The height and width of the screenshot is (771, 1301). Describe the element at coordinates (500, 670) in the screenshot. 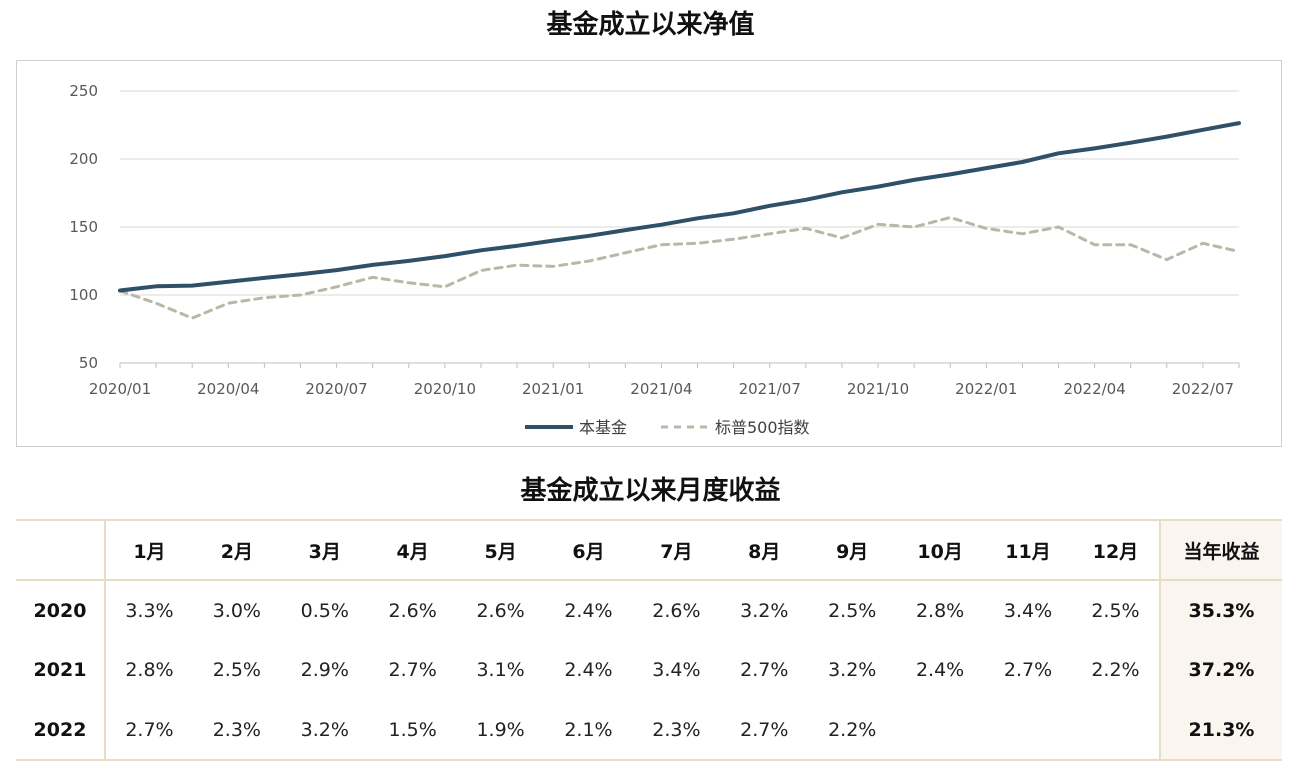

I see `cell-return: 3.1%` at that location.